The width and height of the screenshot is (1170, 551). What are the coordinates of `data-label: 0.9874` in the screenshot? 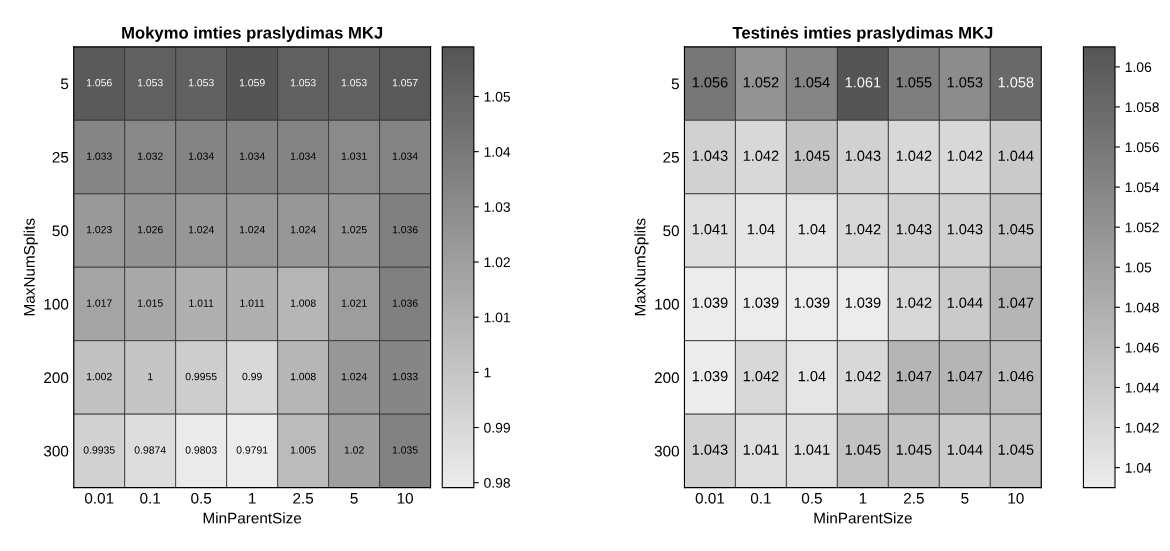 It's located at (150, 450).